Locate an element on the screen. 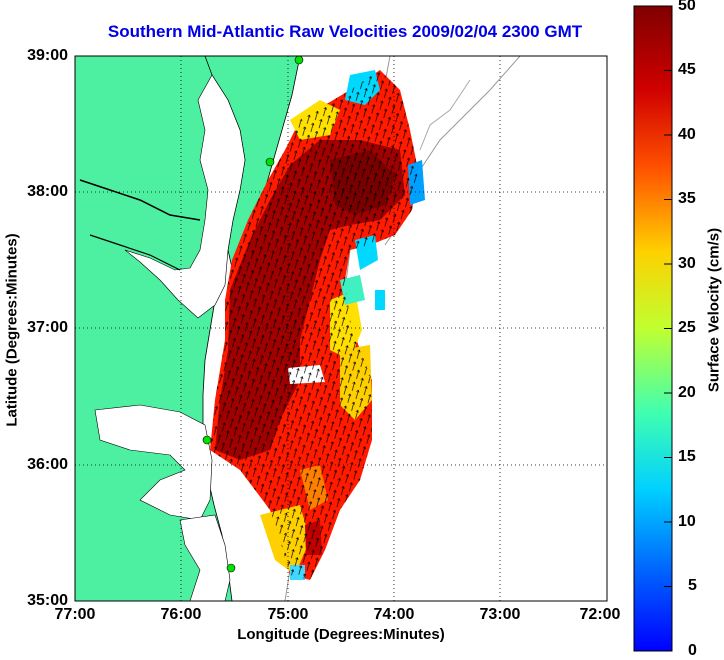 The width and height of the screenshot is (724, 660). pamlico-sound is located at coordinates (205, 557).